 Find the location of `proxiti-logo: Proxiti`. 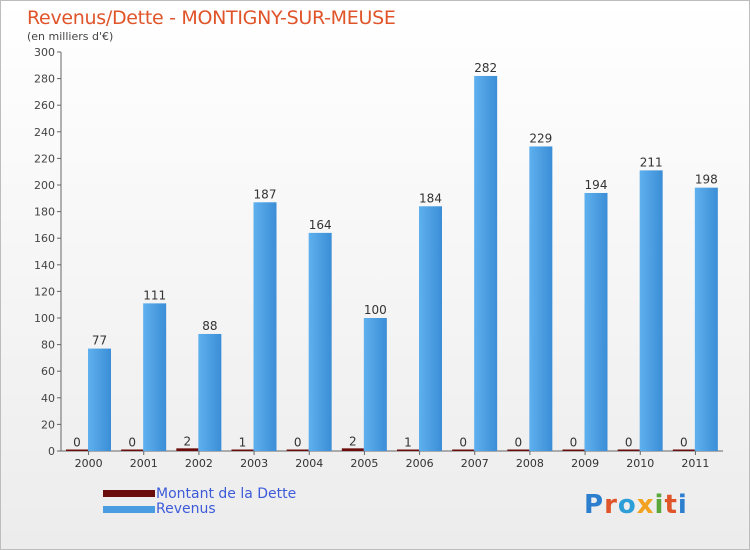

proxiti-logo: Proxiti is located at coordinates (636, 505).